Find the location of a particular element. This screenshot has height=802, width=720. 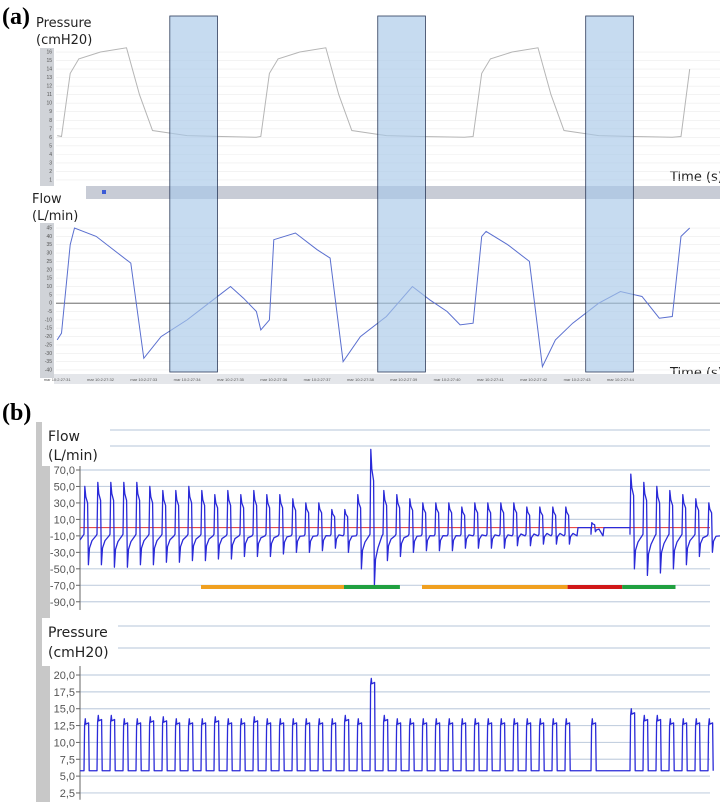

x-tick-label: mar 10:2:27:41 is located at coordinates (491, 379).